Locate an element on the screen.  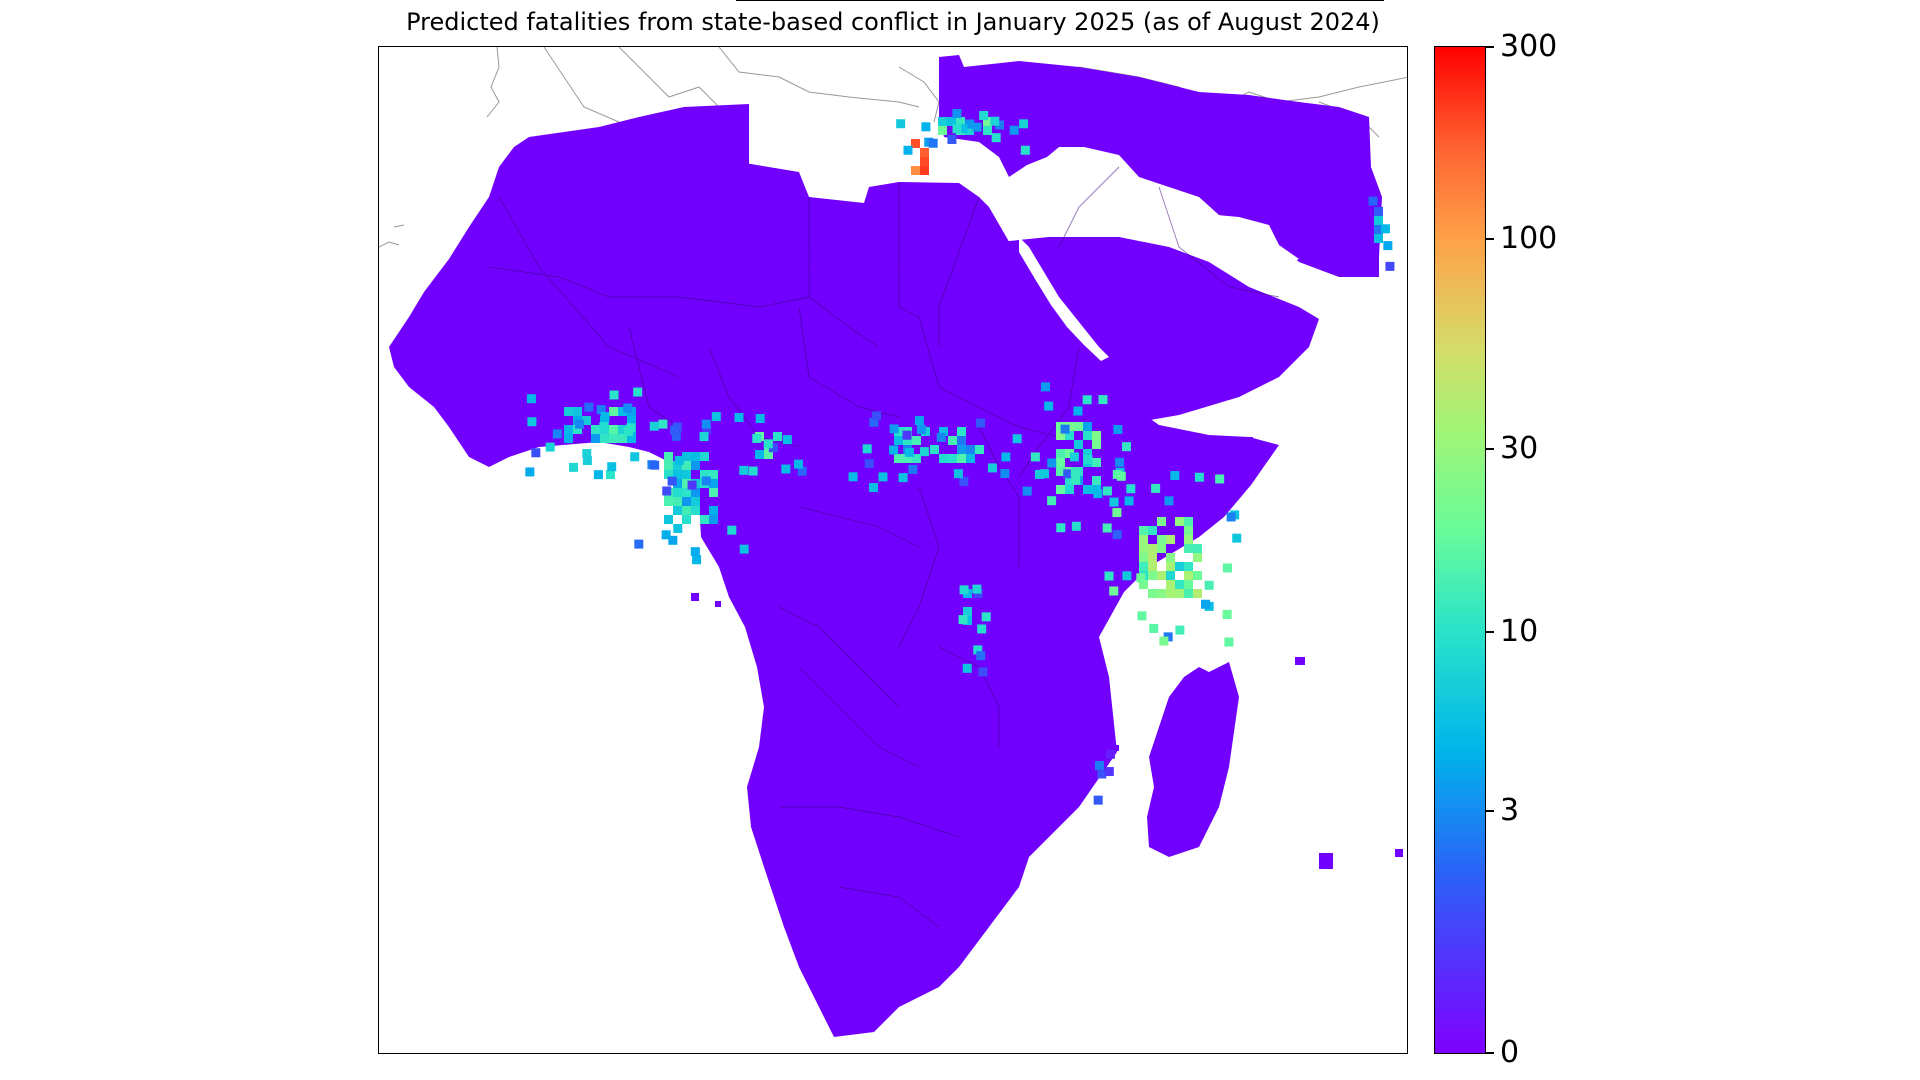
colorbar-tick-label: 10 is located at coordinates (1519, 631).